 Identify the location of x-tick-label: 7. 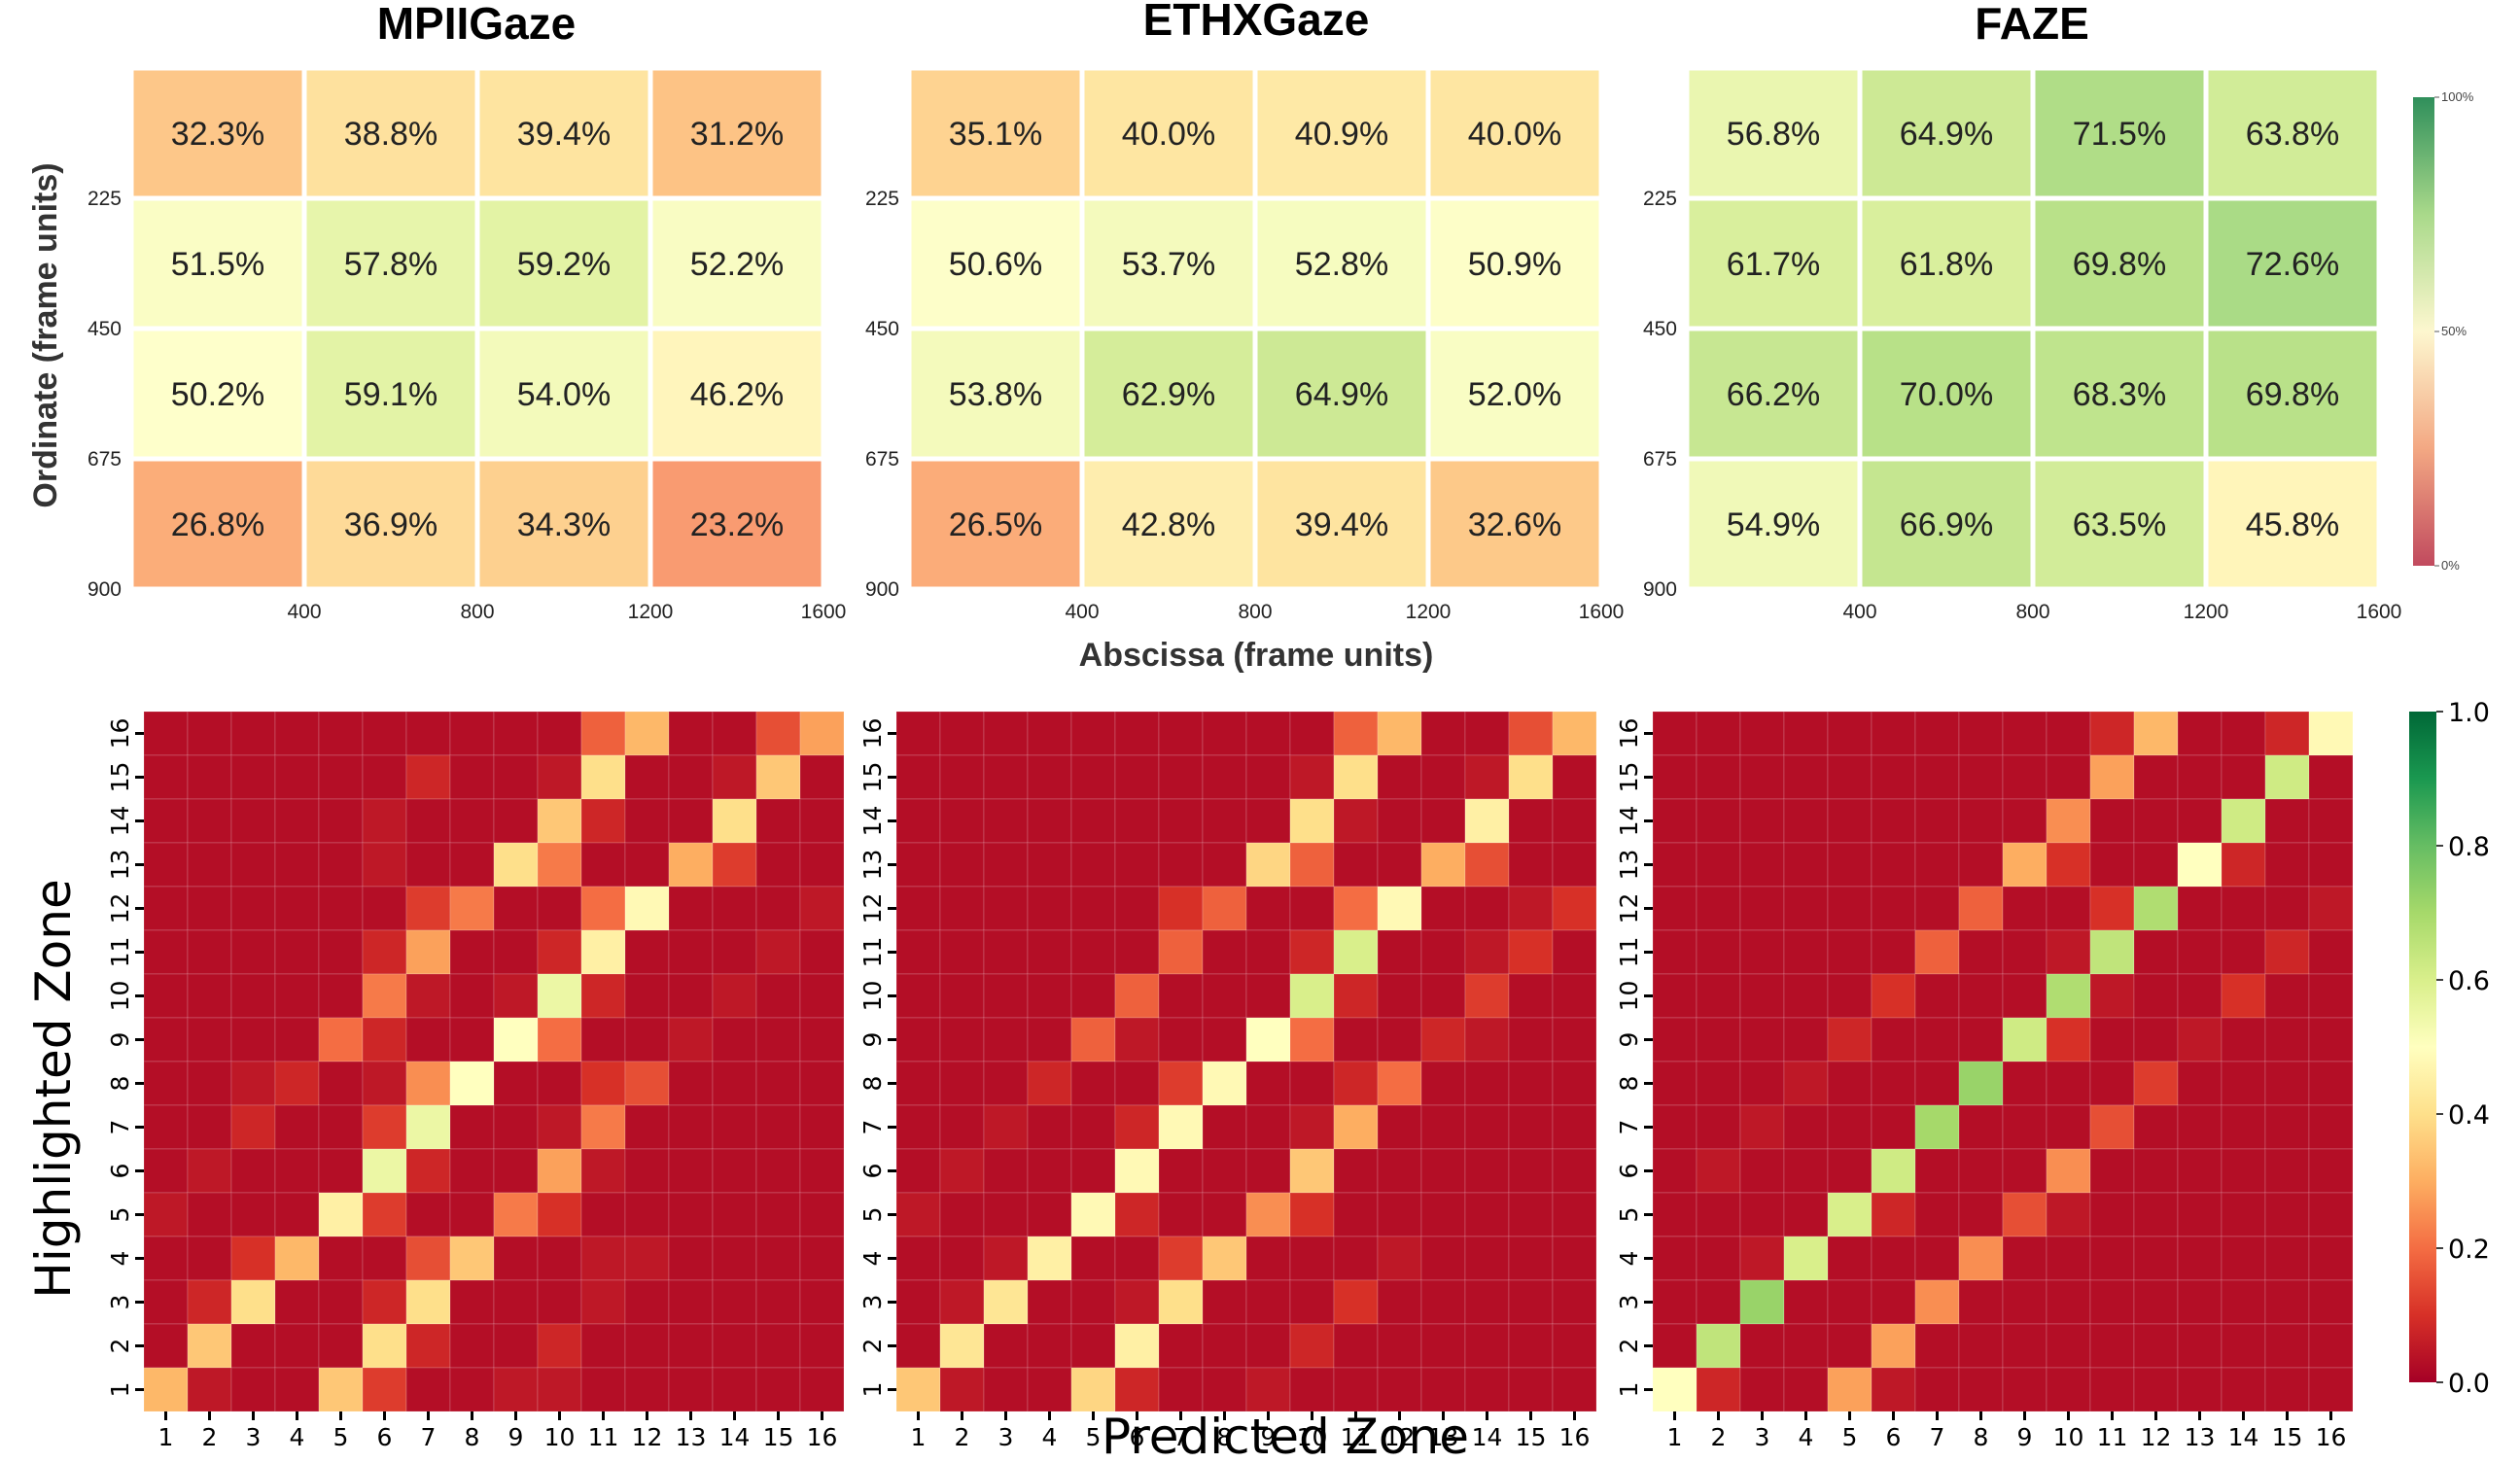
(429, 1437).